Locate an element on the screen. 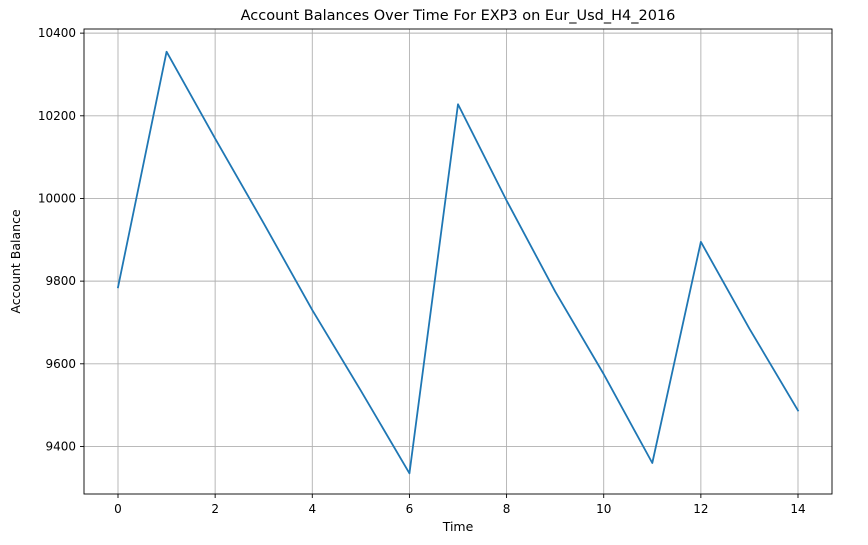  y-tick-label: 9600 is located at coordinates (60, 364).